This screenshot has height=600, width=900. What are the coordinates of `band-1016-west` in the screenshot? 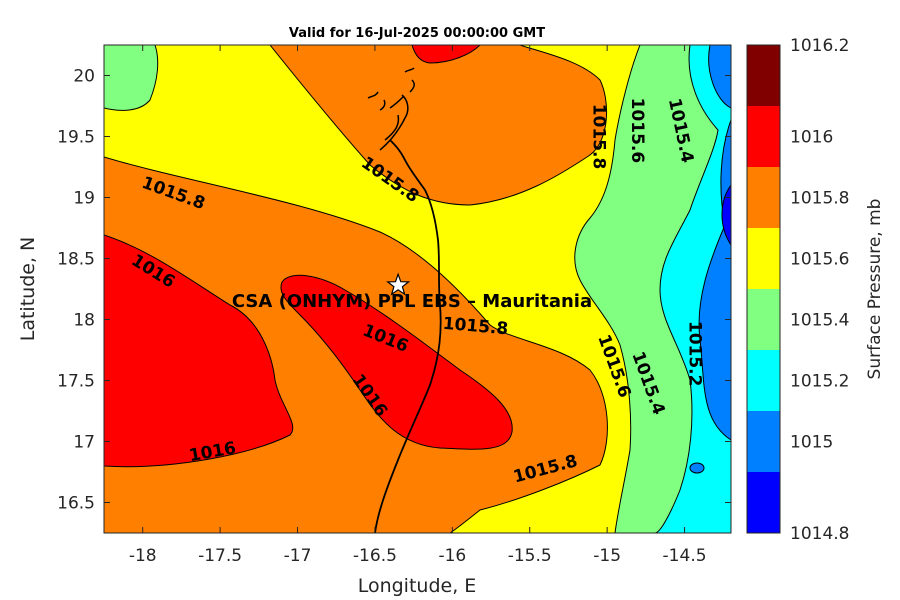 It's located at (199, 351).